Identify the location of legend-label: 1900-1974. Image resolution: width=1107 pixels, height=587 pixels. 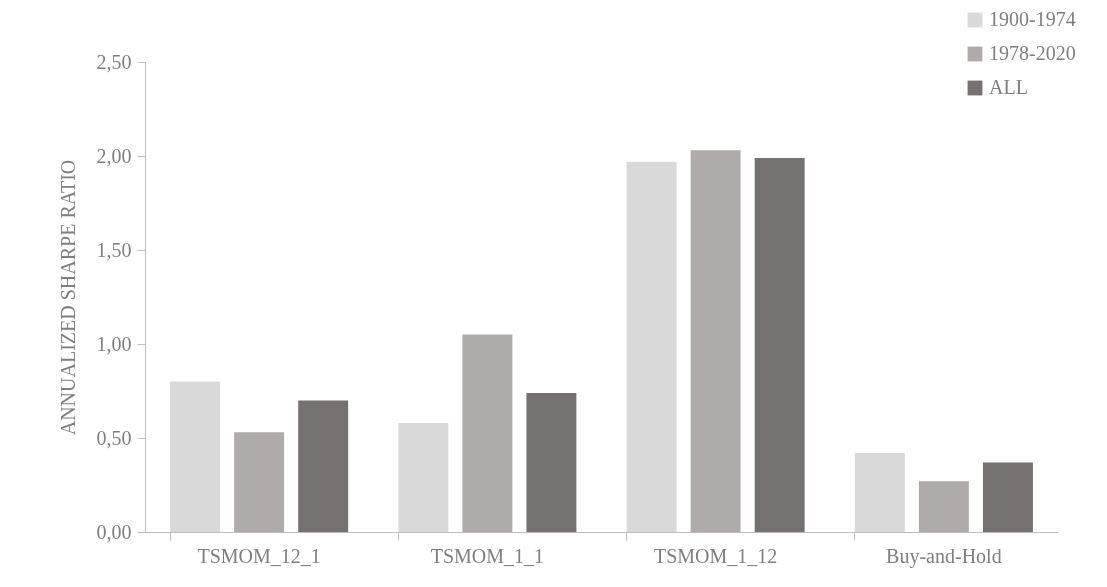
(1032, 19).